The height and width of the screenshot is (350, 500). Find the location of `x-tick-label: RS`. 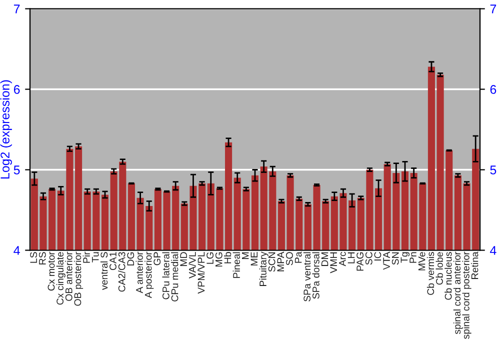

x-tick-label: RS is located at coordinates (42, 258).